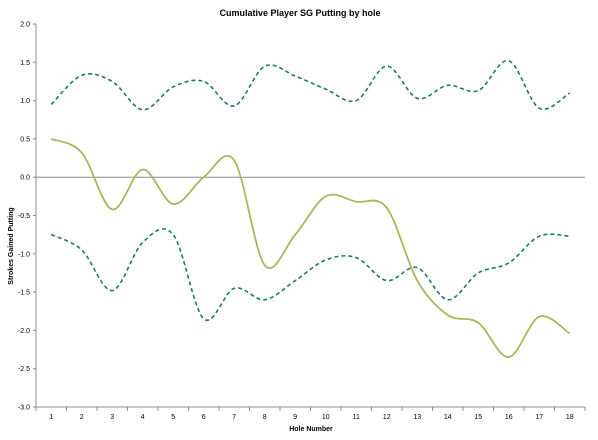  Describe the element at coordinates (539, 417) in the screenshot. I see `x-tick-label: 17` at that location.